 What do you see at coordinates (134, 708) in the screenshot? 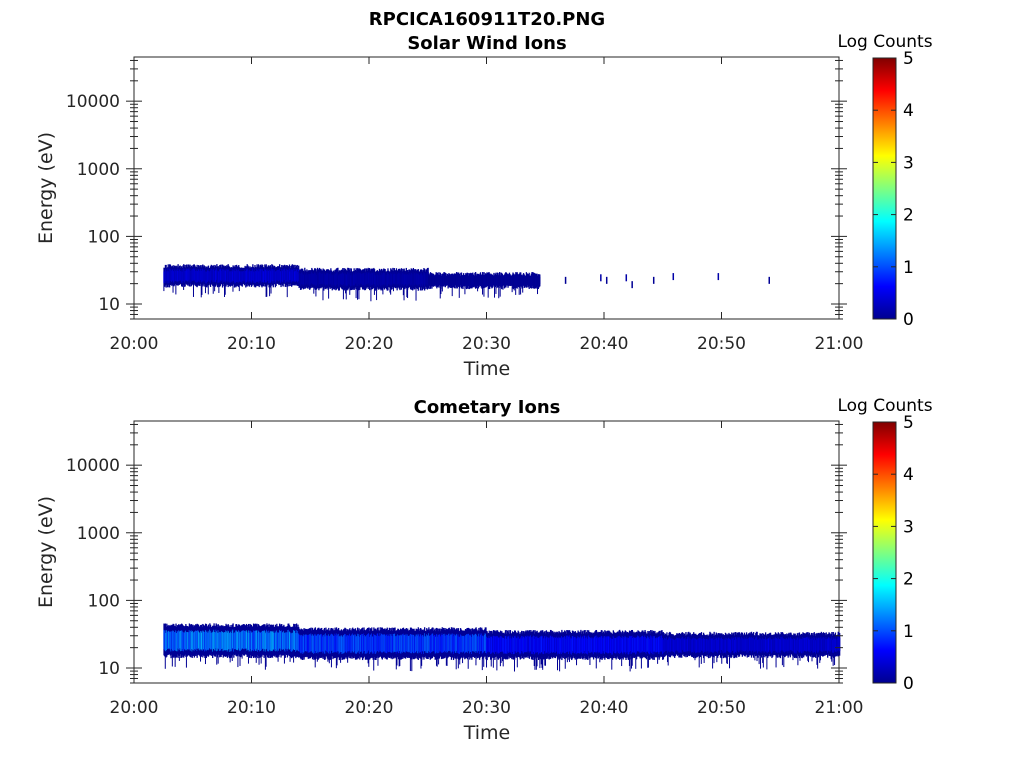
I see `x-tick-label: 20:00` at bounding box center [134, 708].